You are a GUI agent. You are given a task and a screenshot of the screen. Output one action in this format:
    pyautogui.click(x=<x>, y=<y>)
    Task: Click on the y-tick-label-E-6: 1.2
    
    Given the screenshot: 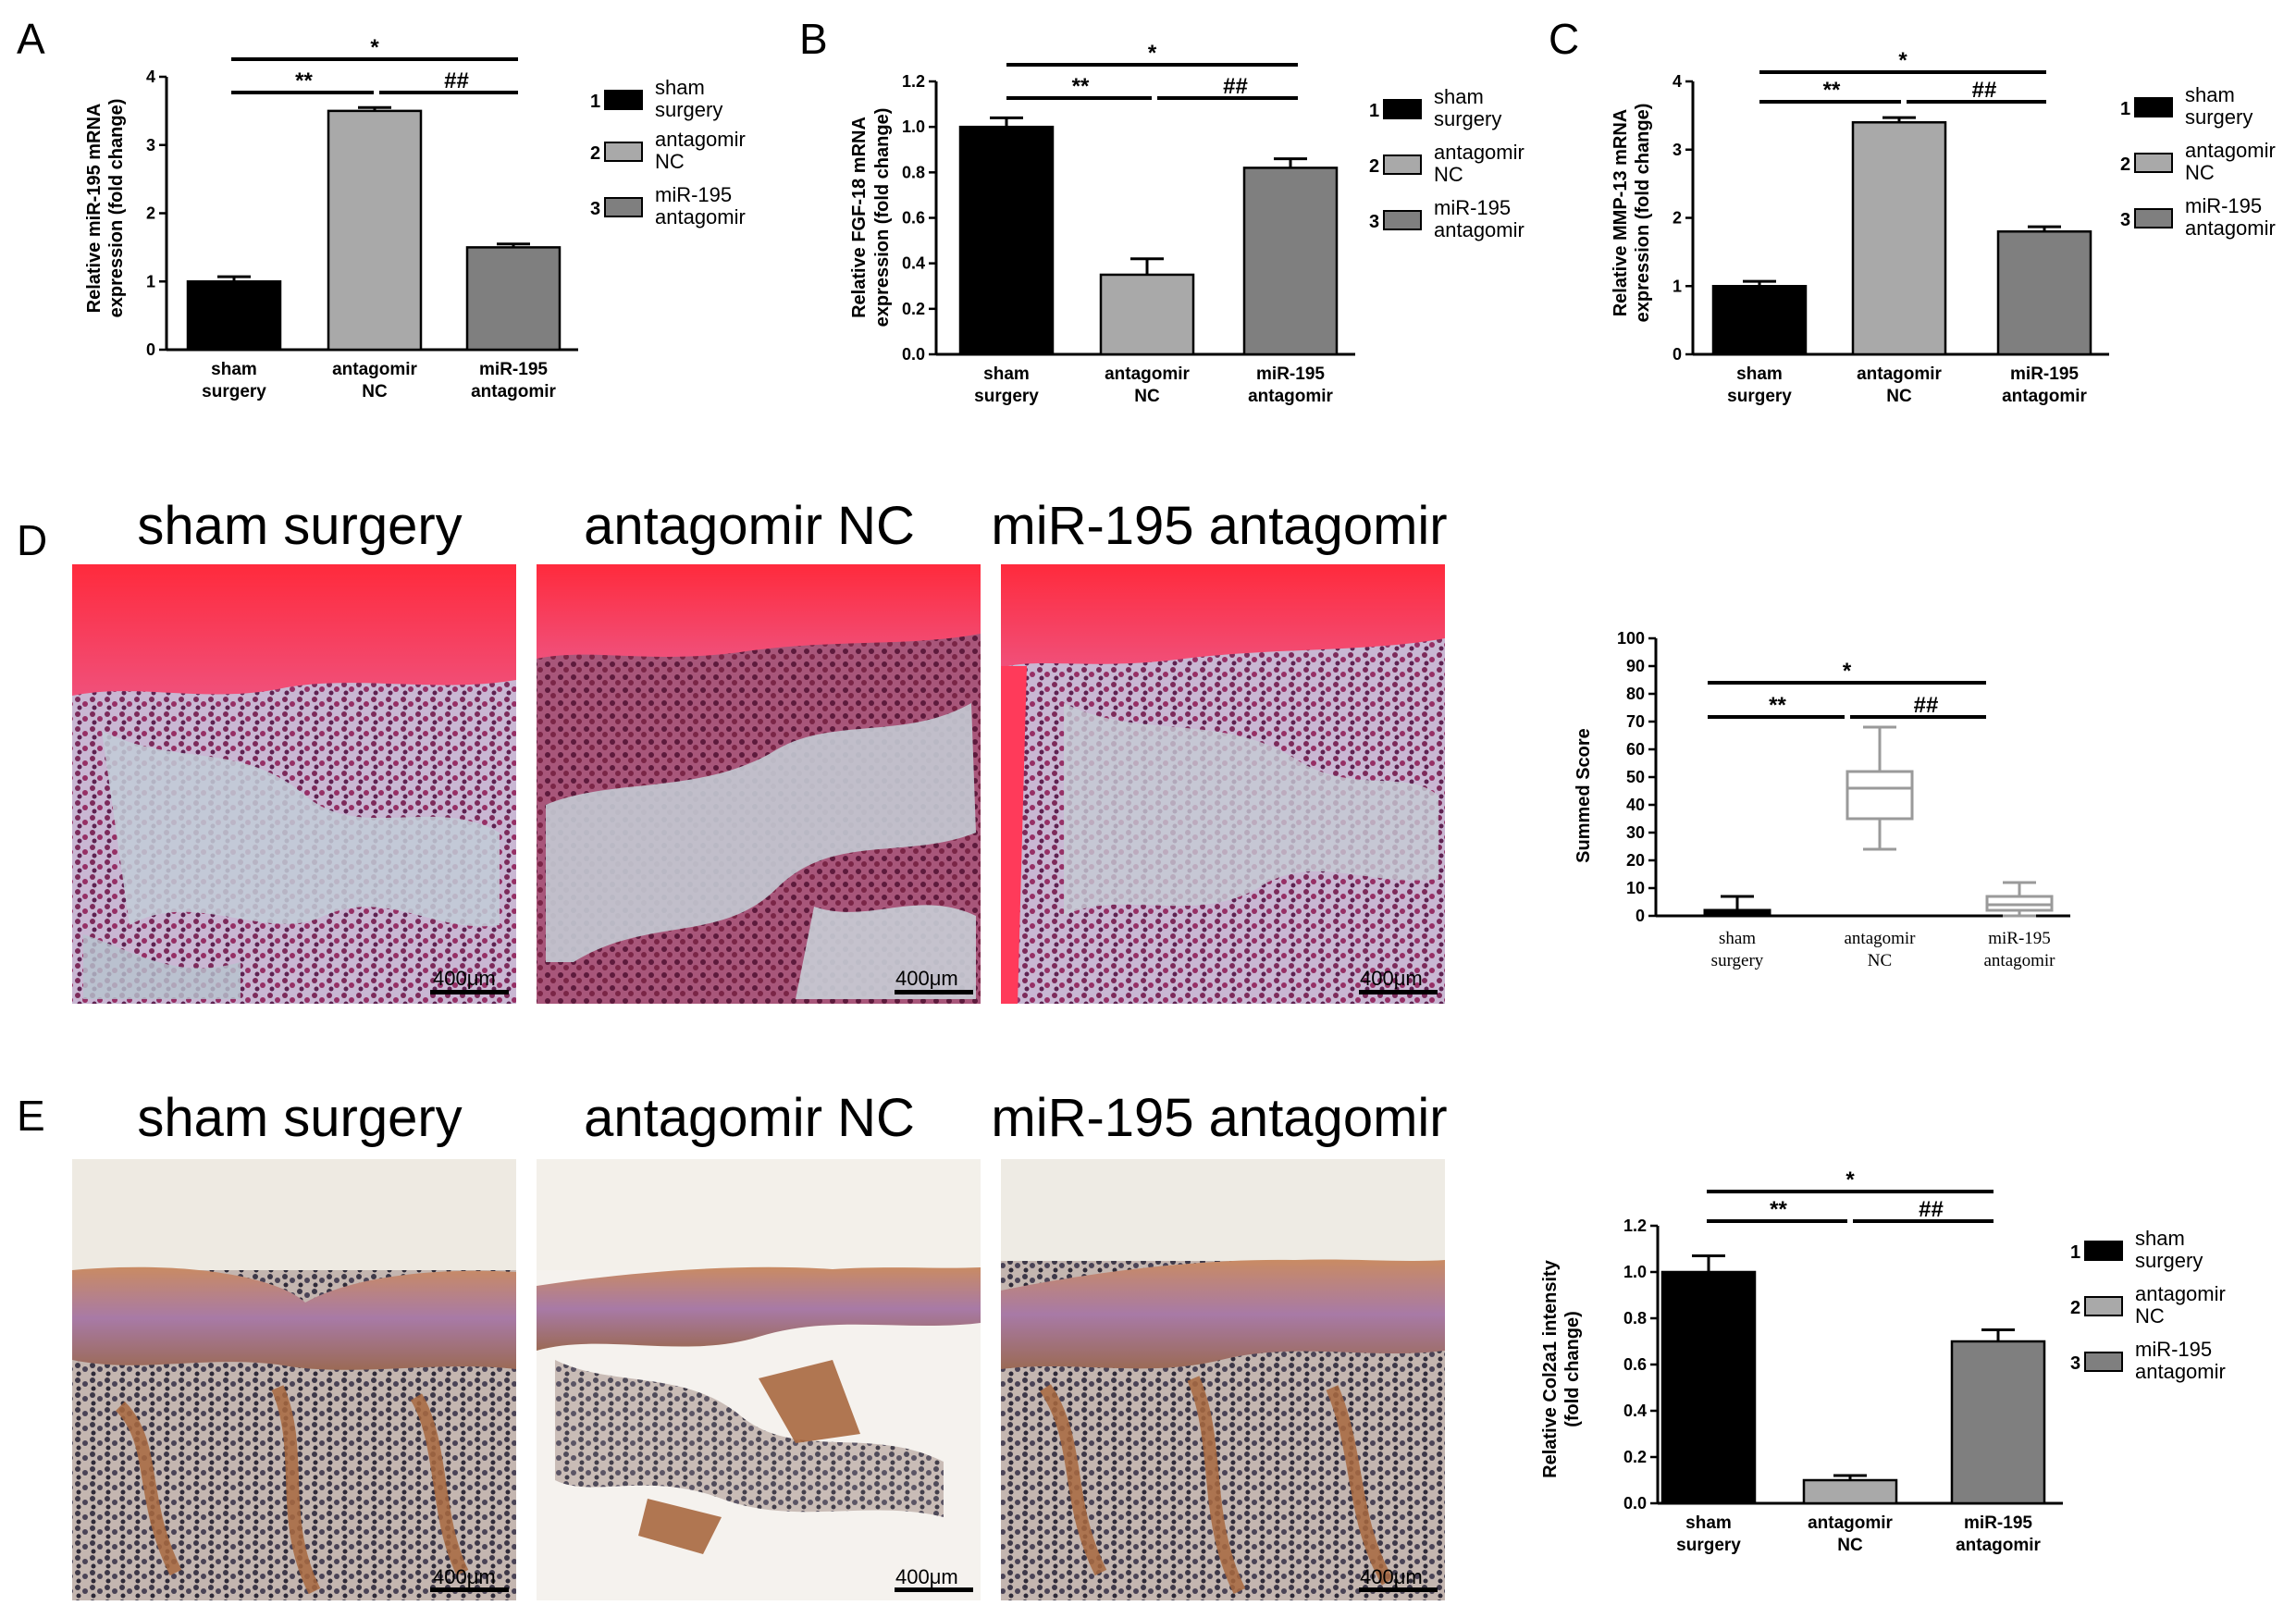 What is the action you would take?
    pyautogui.click(x=1635, y=1226)
    